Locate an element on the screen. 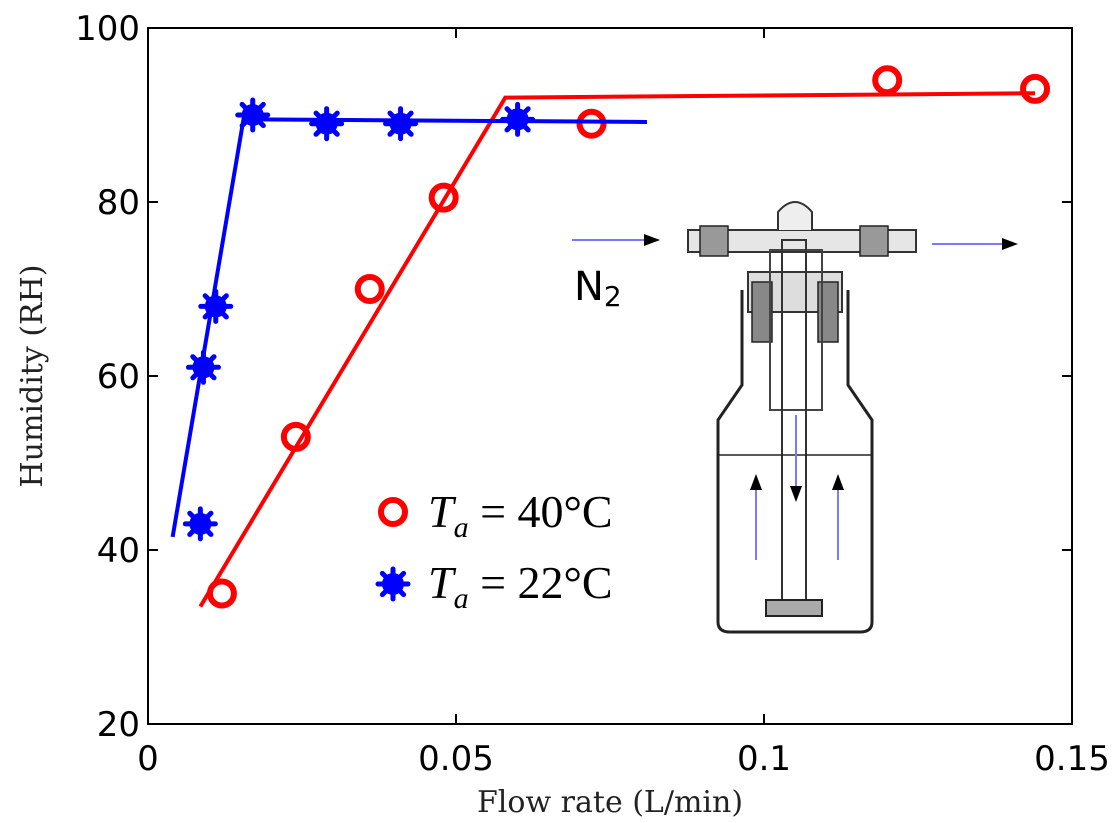 The width and height of the screenshot is (1120, 823). legend-marker-40c is located at coordinates (393, 512).